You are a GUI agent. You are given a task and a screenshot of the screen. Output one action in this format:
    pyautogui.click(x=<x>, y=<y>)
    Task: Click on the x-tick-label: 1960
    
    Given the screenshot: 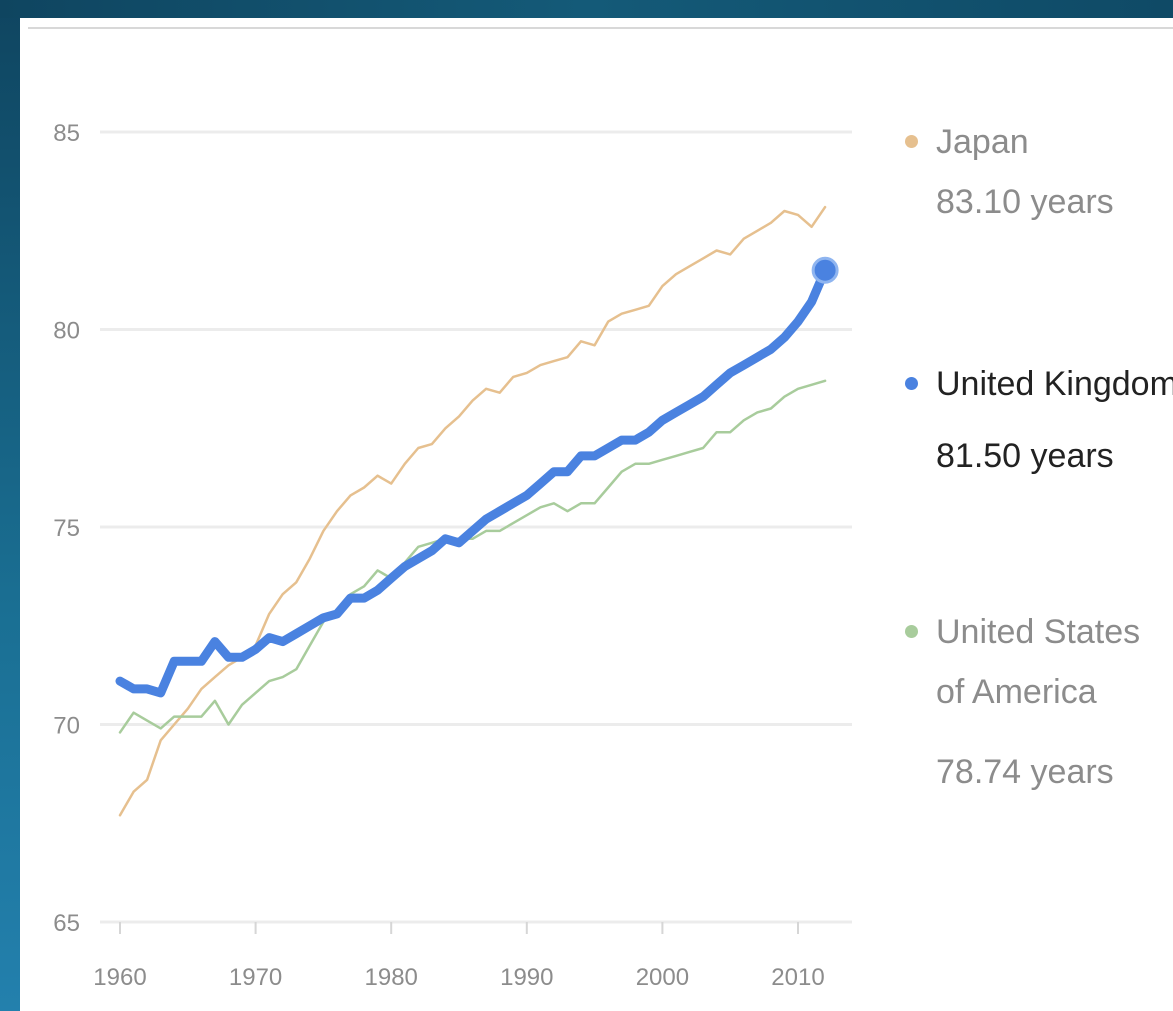 What is the action you would take?
    pyautogui.click(x=119, y=977)
    